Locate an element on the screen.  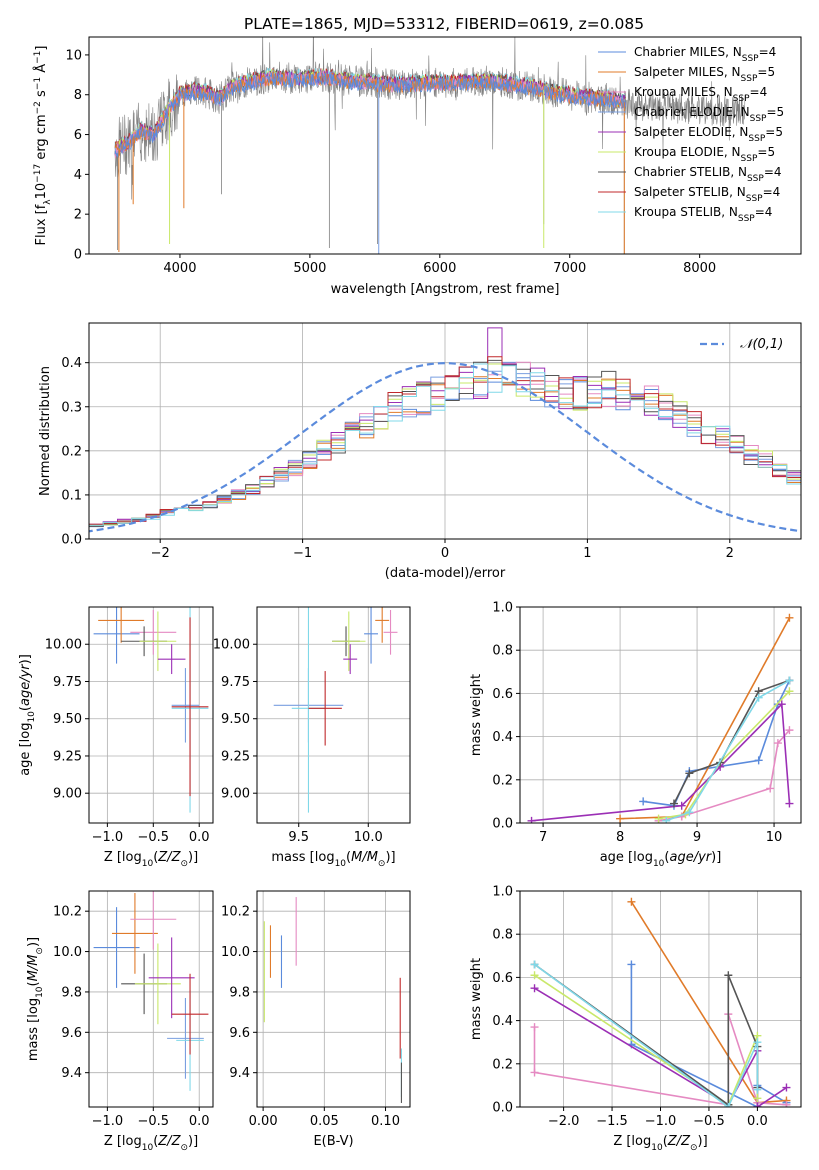
y-tick-label: 10.00 is located at coordinates (231, 645).